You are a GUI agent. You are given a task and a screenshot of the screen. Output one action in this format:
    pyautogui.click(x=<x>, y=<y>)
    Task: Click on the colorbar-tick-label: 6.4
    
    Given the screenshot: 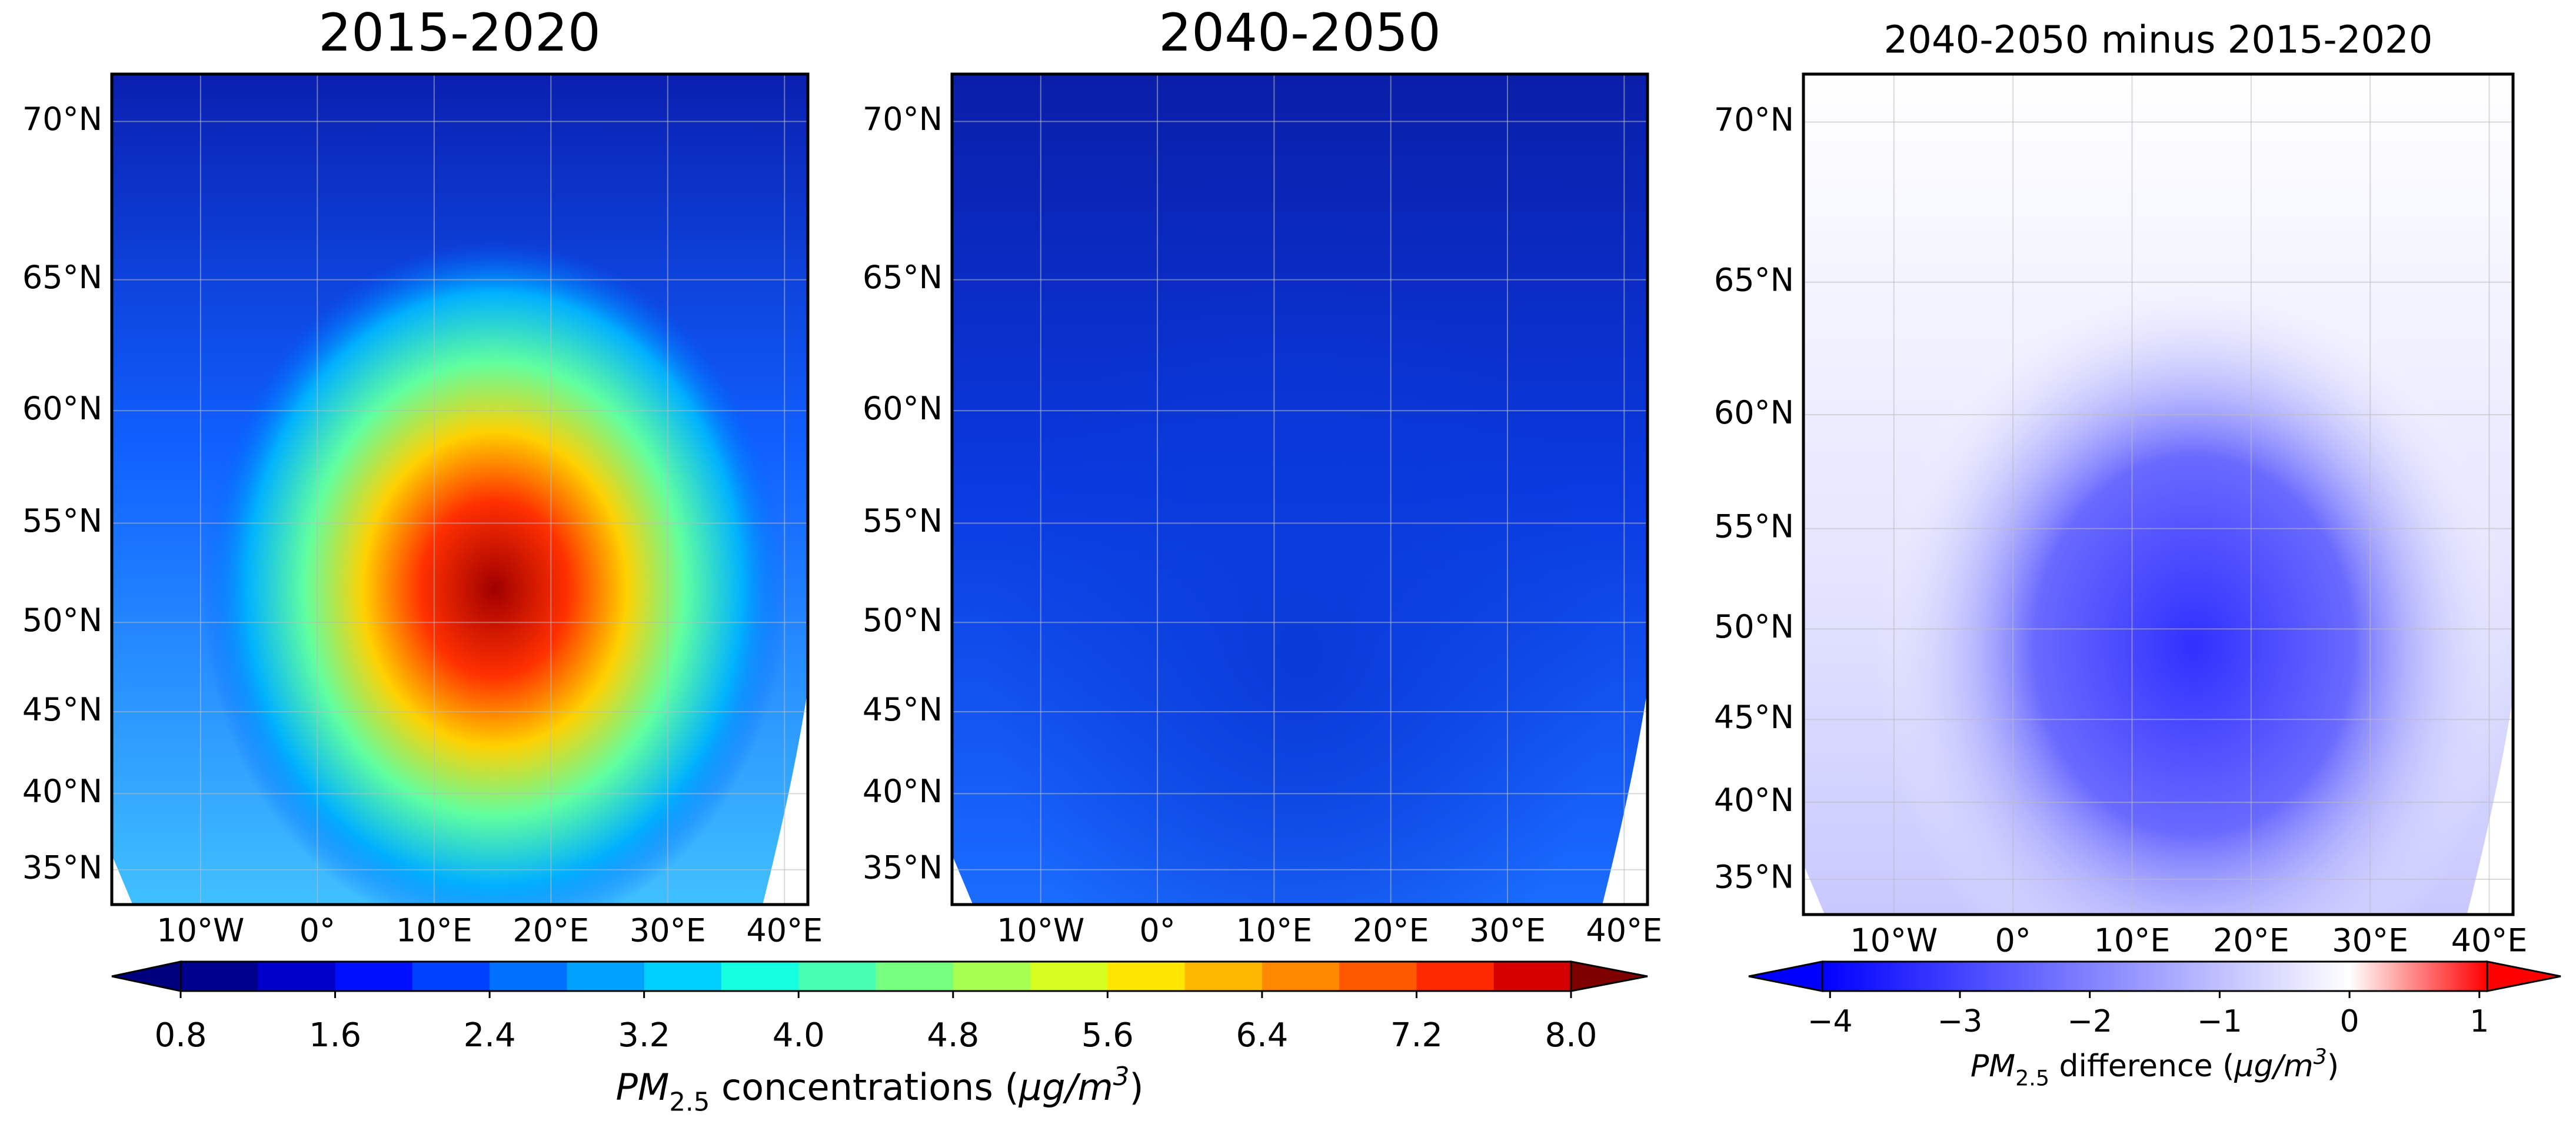 What is the action you would take?
    pyautogui.click(x=1262, y=1035)
    